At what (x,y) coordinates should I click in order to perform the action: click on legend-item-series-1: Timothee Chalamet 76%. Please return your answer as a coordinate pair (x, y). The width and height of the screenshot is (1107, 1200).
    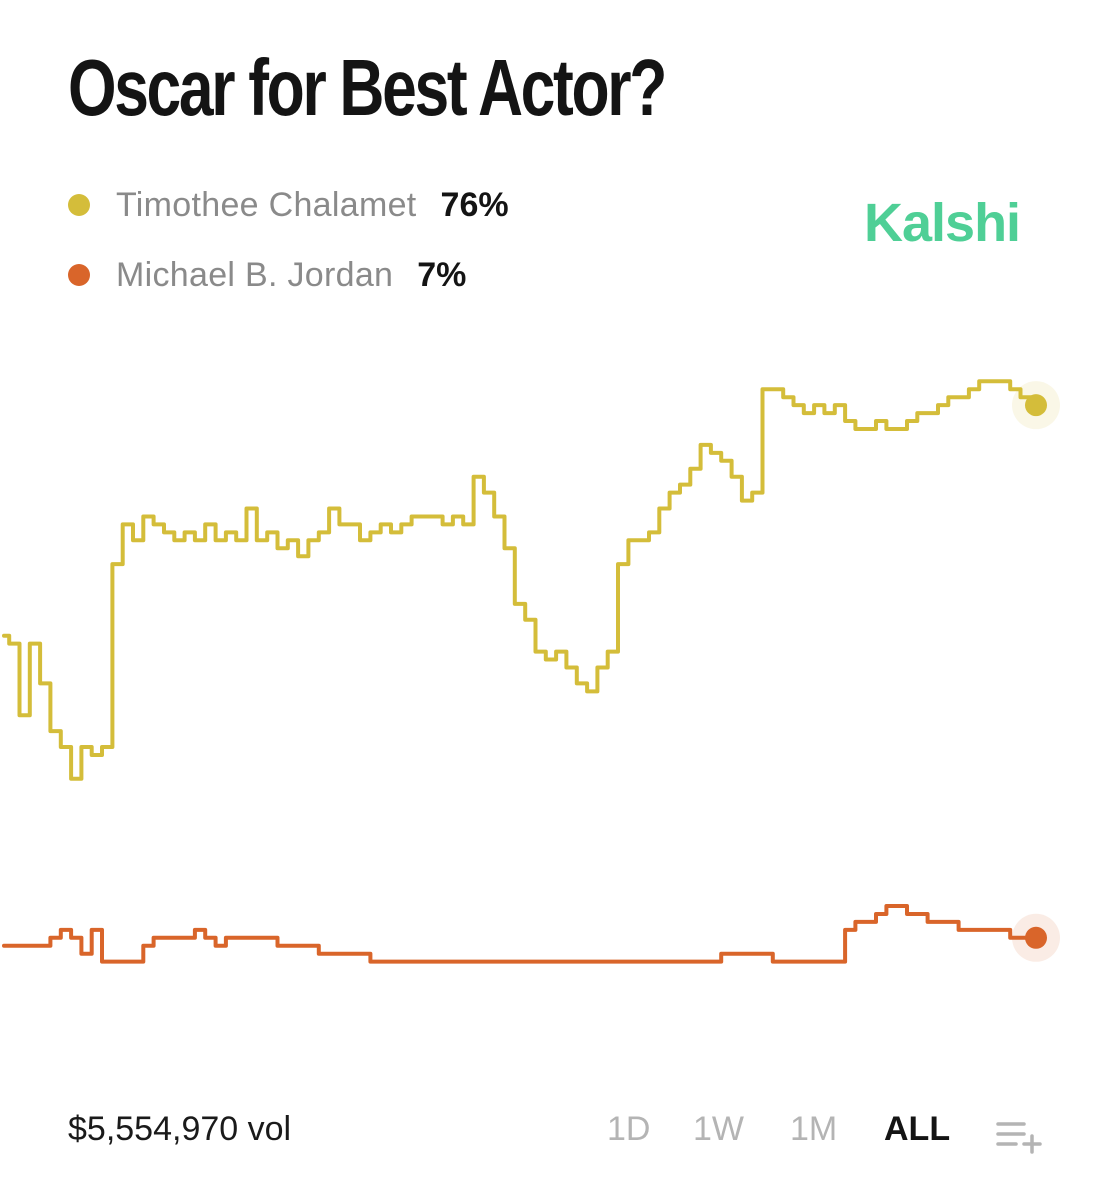
    Looking at the image, I should click on (288, 205).